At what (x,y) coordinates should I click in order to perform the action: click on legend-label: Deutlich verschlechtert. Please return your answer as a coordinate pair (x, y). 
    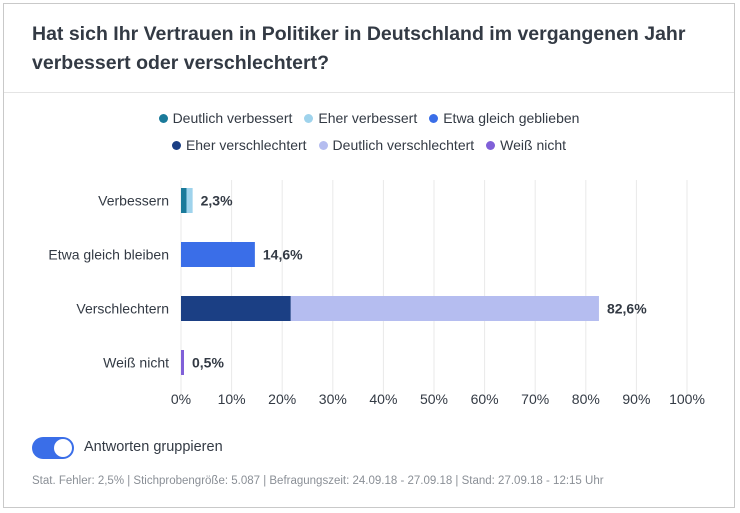
    Looking at the image, I should click on (403, 145).